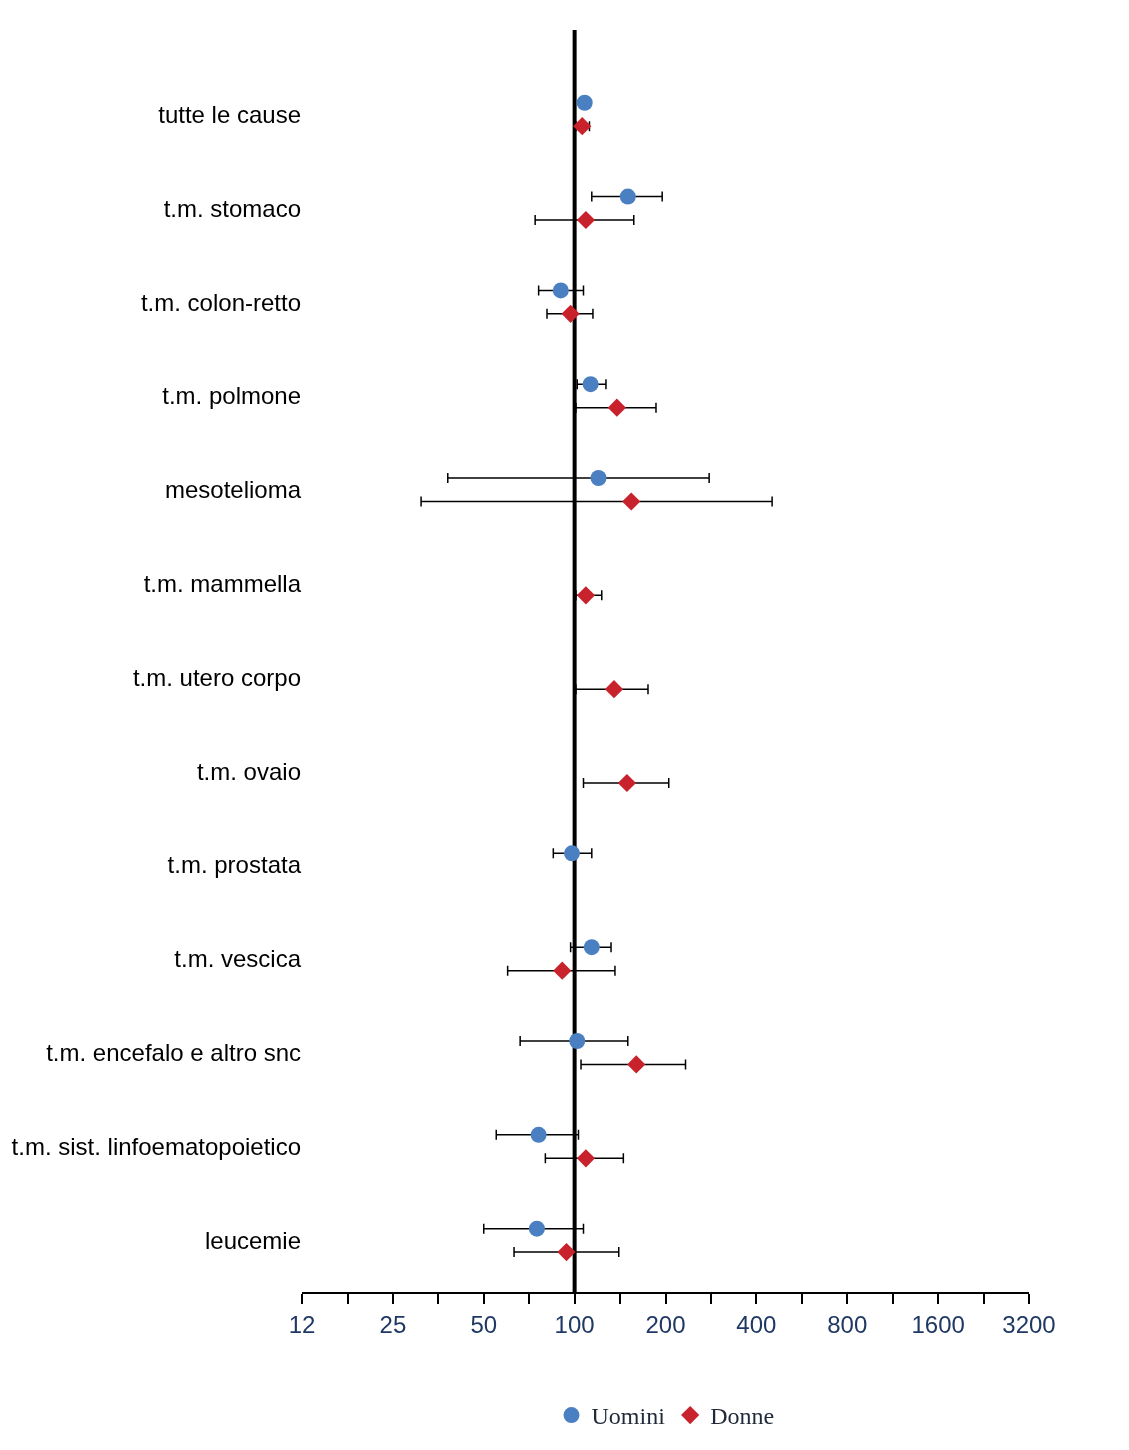 Image resolution: width=1129 pixels, height=1450 pixels. I want to click on x-tick-label: 12, so click(302, 1324).